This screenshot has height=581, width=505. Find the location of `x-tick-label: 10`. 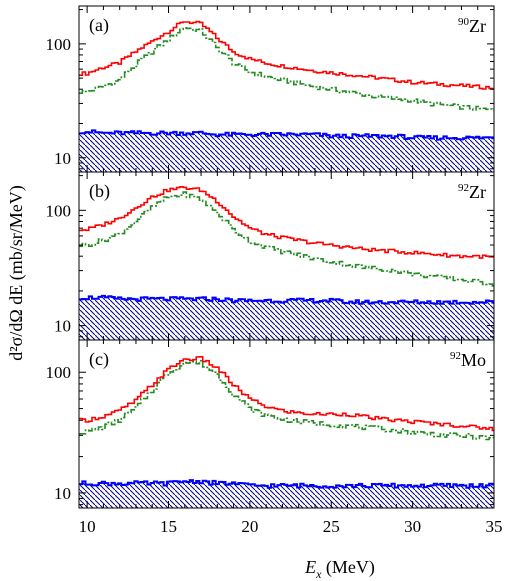

x-tick-label: 10 is located at coordinates (87, 526).